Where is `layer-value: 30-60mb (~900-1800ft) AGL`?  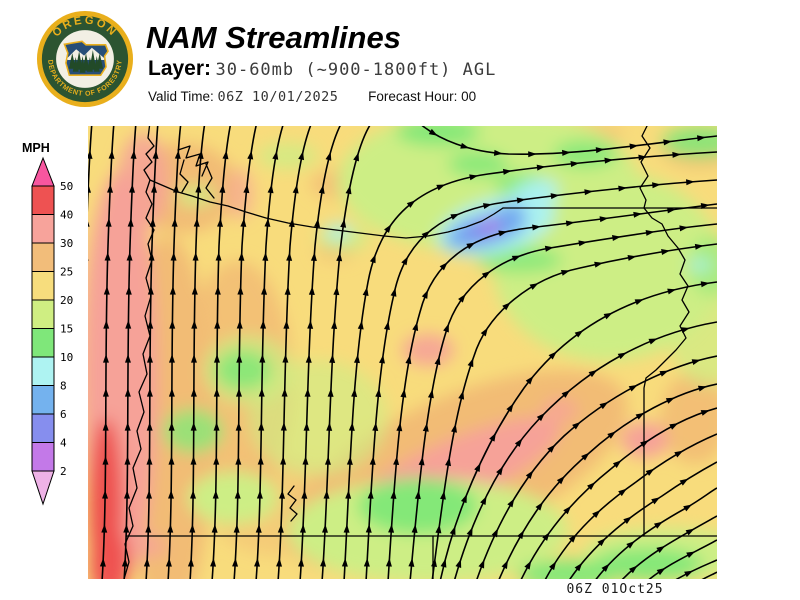 layer-value: 30-60mb (~900-1800ft) AGL is located at coordinates (356, 70).